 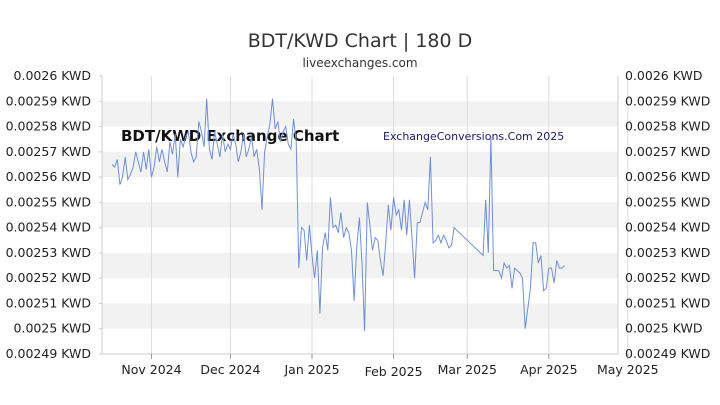 I want to click on y-tick-label-right: 0.00255 KWD, so click(x=667, y=201).